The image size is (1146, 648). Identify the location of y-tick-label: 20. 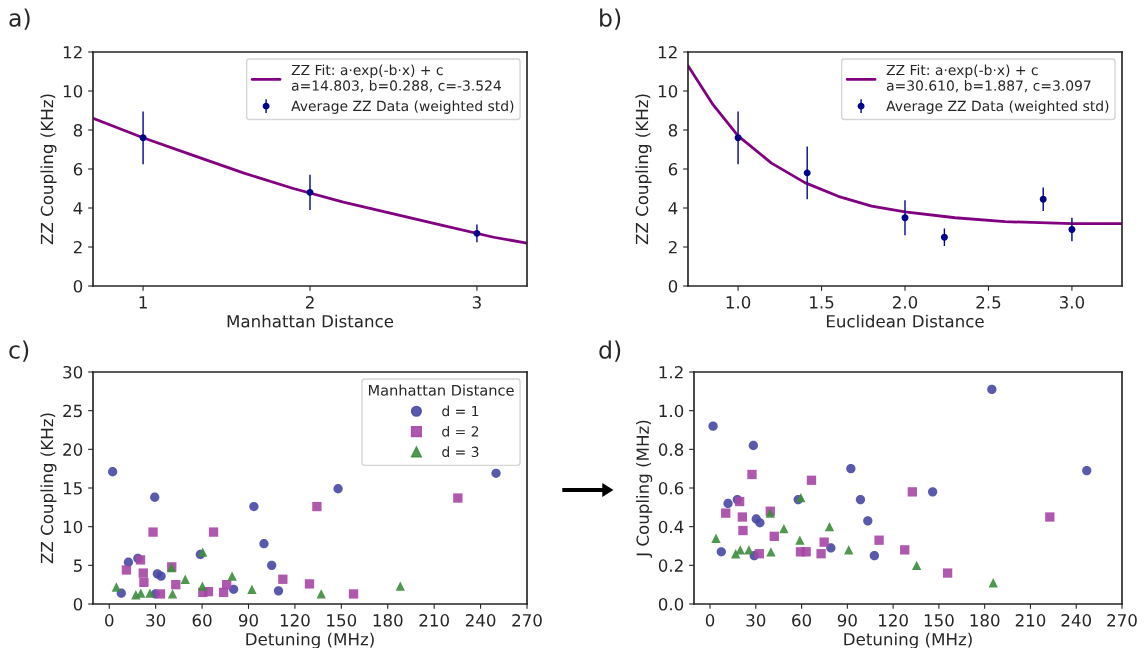
(73, 449).